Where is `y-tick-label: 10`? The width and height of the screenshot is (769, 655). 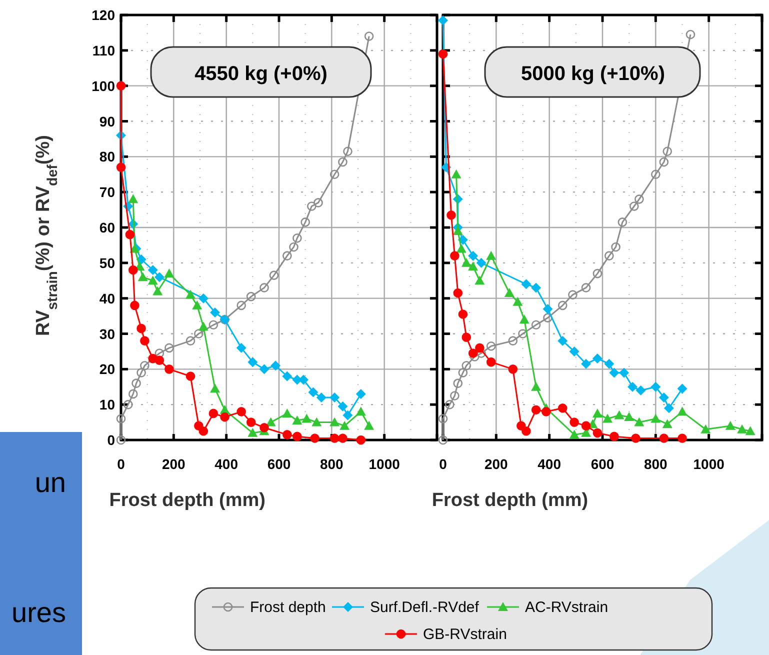 y-tick-label: 10 is located at coordinates (107, 404).